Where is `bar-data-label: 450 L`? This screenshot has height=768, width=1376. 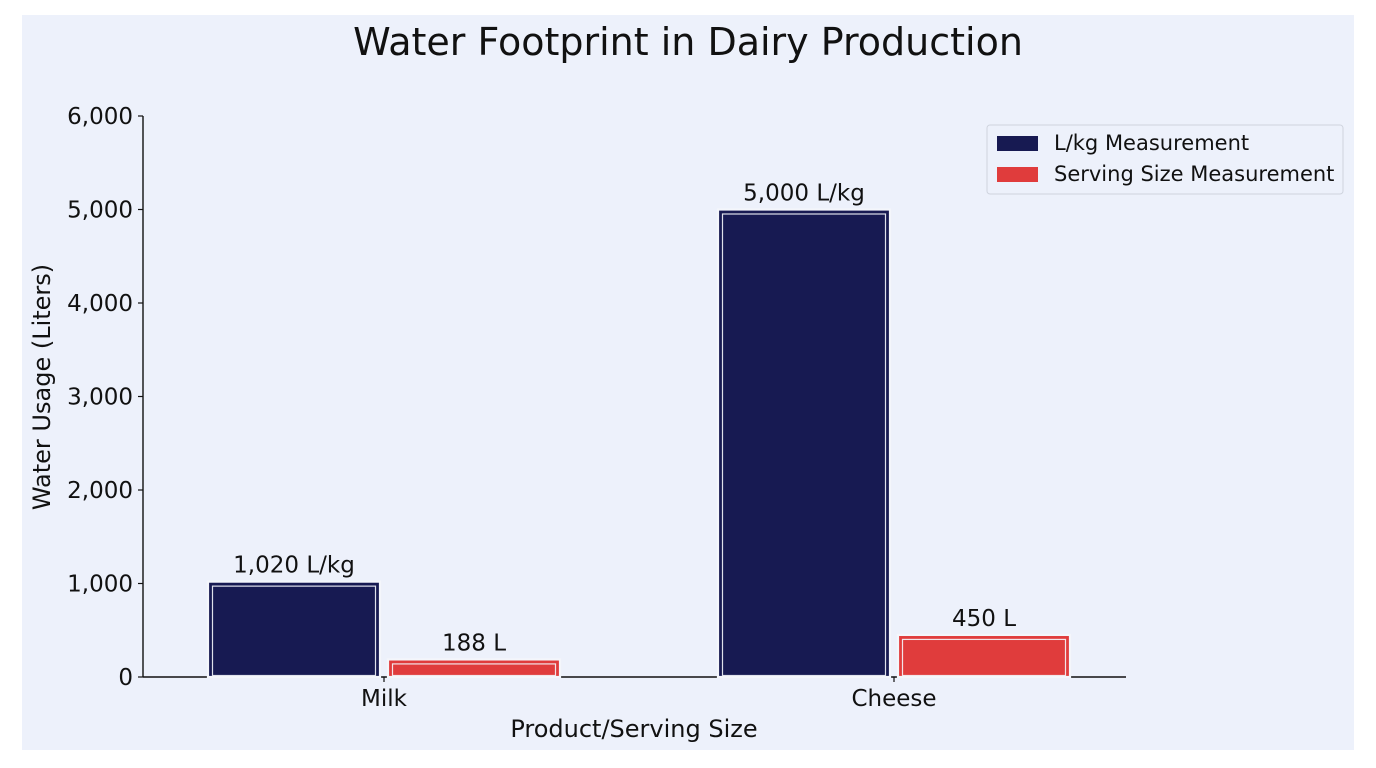
bar-data-label: 450 L is located at coordinates (984, 619).